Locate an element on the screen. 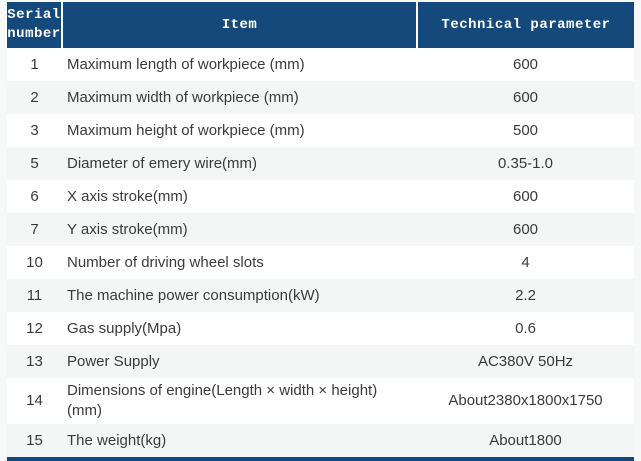 This screenshot has width=641, height=461. header-serial-number: Serial number is located at coordinates (34, 25).